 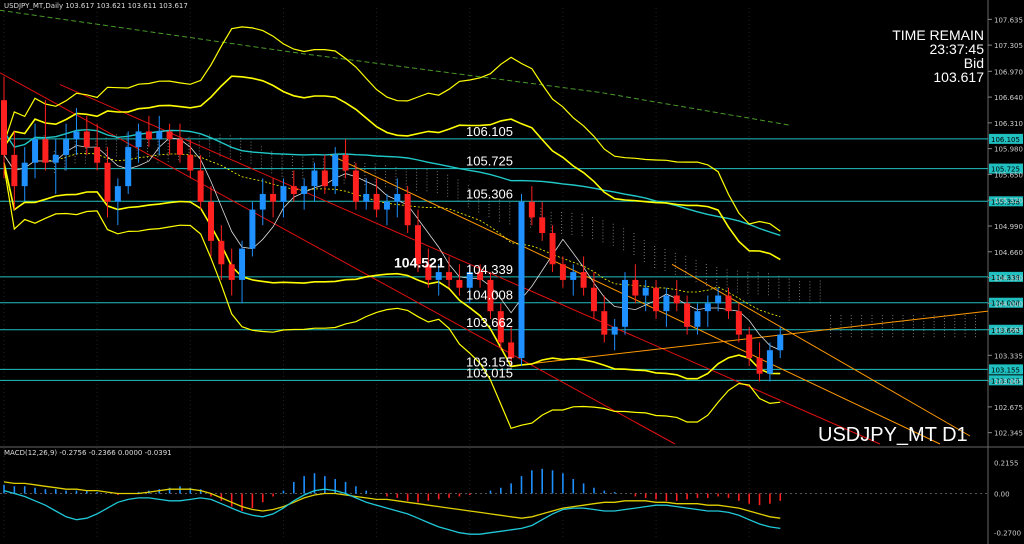 What do you see at coordinates (489, 161) in the screenshot?
I see `level-label: 105.725` at bounding box center [489, 161].